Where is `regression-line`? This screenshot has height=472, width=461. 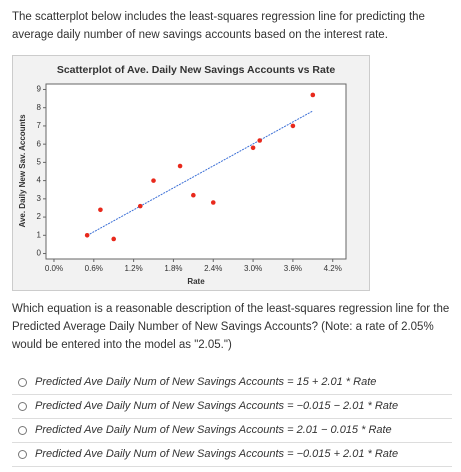
regression-line is located at coordinates (200, 173).